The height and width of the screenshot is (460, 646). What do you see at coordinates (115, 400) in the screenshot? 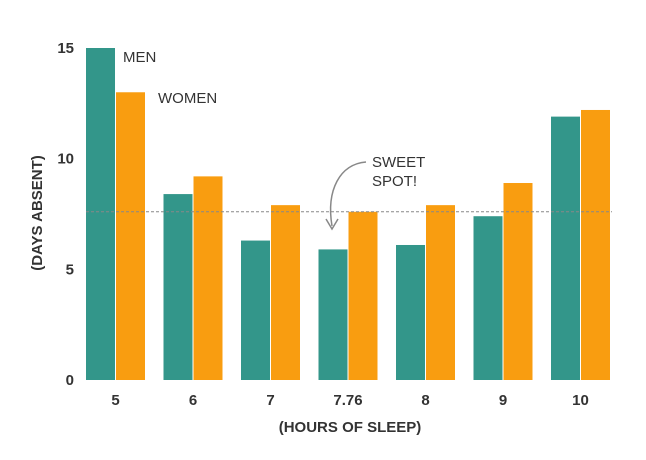
I see `x-tick-label: 5` at bounding box center [115, 400].